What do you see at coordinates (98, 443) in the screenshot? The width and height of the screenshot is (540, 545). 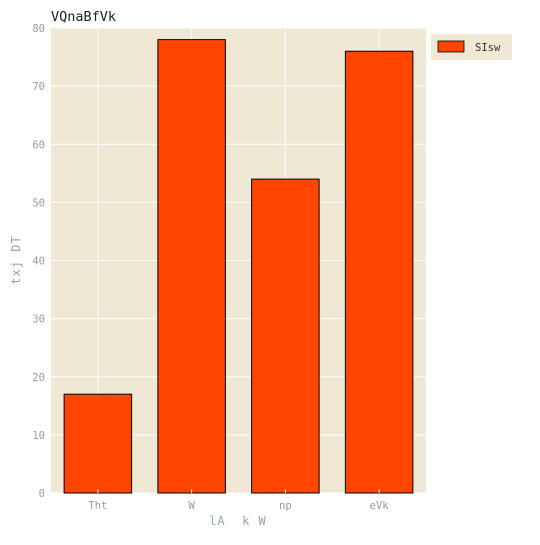 I see `bar-Tht` at bounding box center [98, 443].